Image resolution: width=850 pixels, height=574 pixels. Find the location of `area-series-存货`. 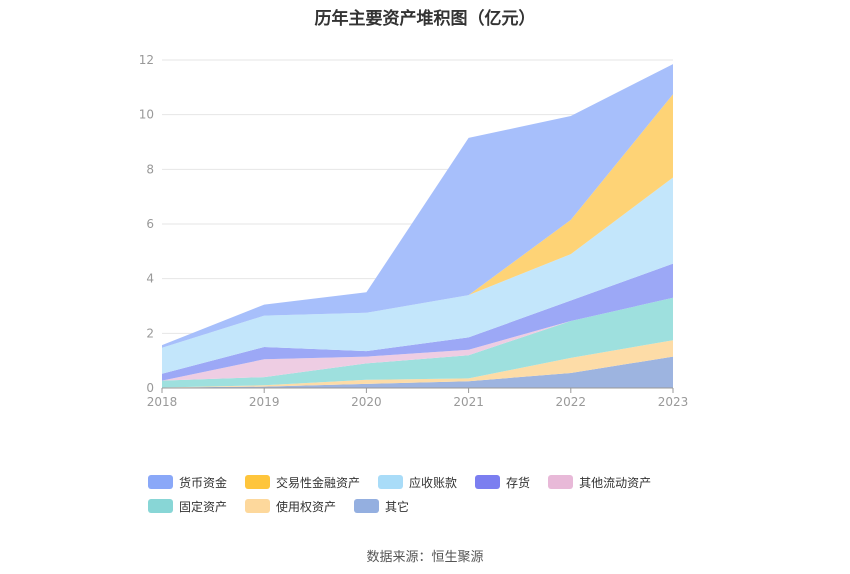

area-series-存货 is located at coordinates (417, 322).